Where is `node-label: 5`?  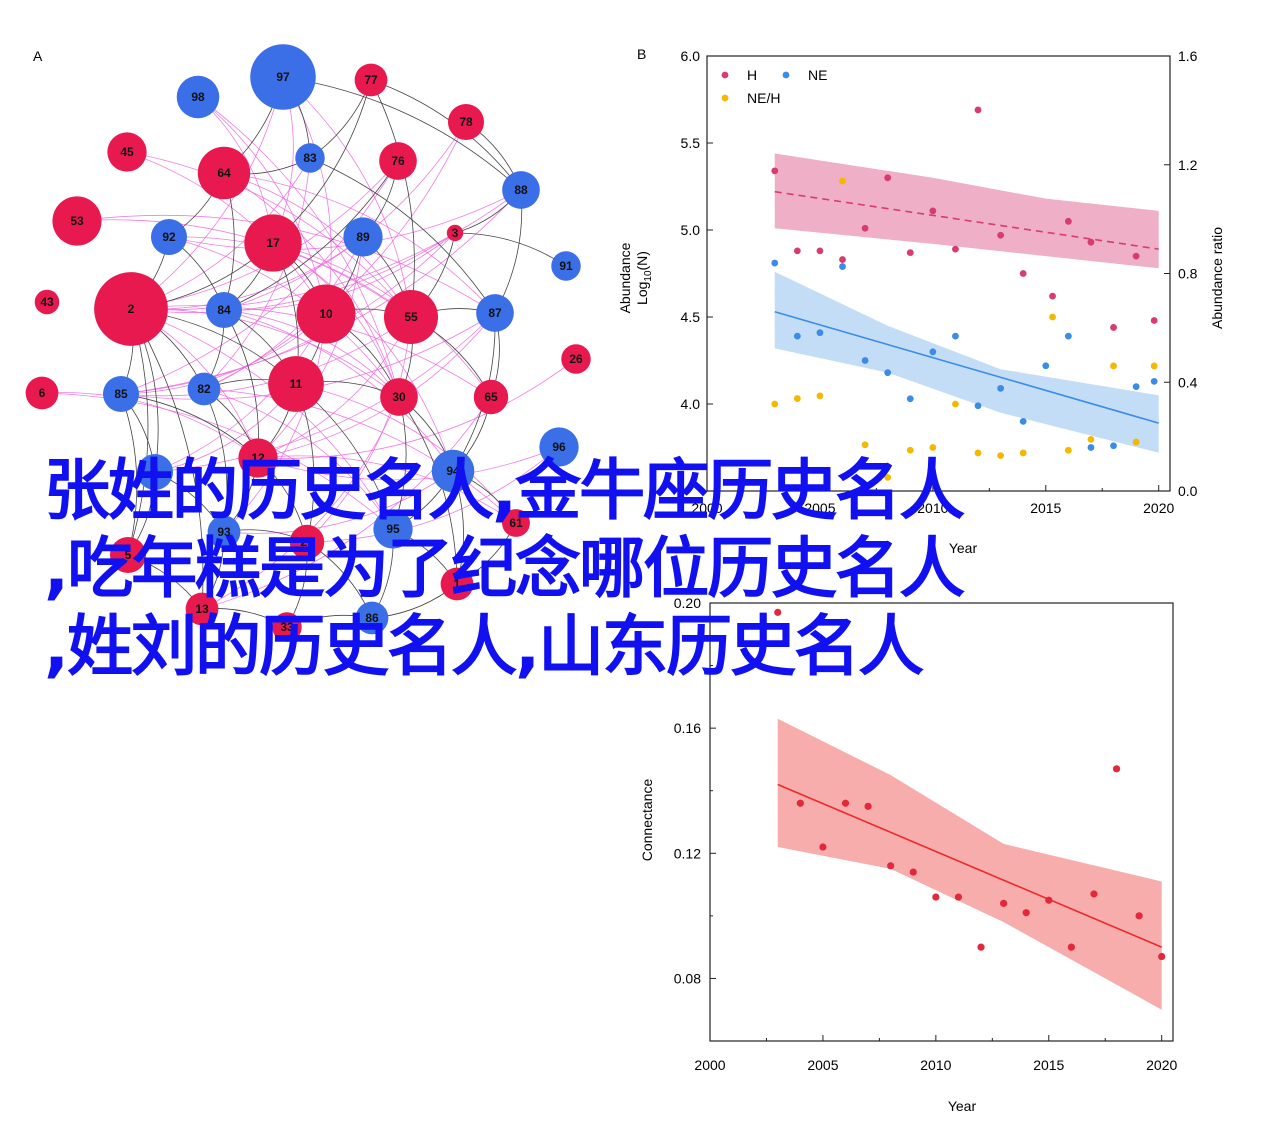 node-label: 5 is located at coordinates (128, 555).